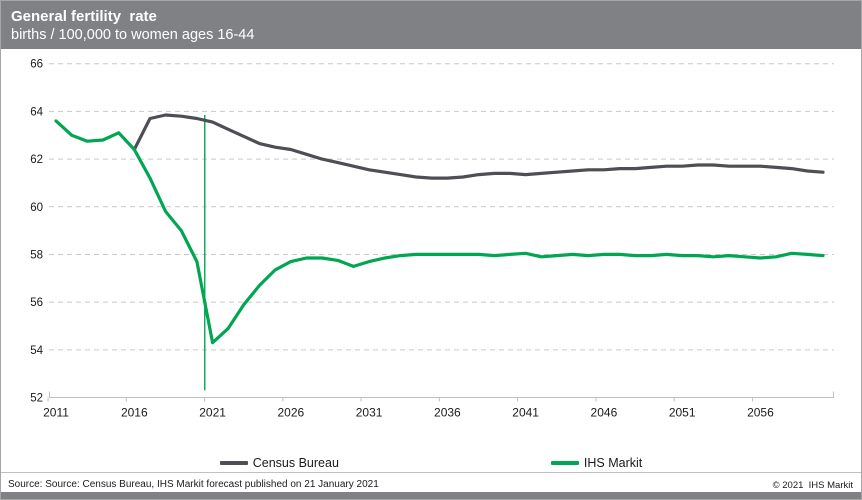  I want to click on footer-divider, so click(431, 472).